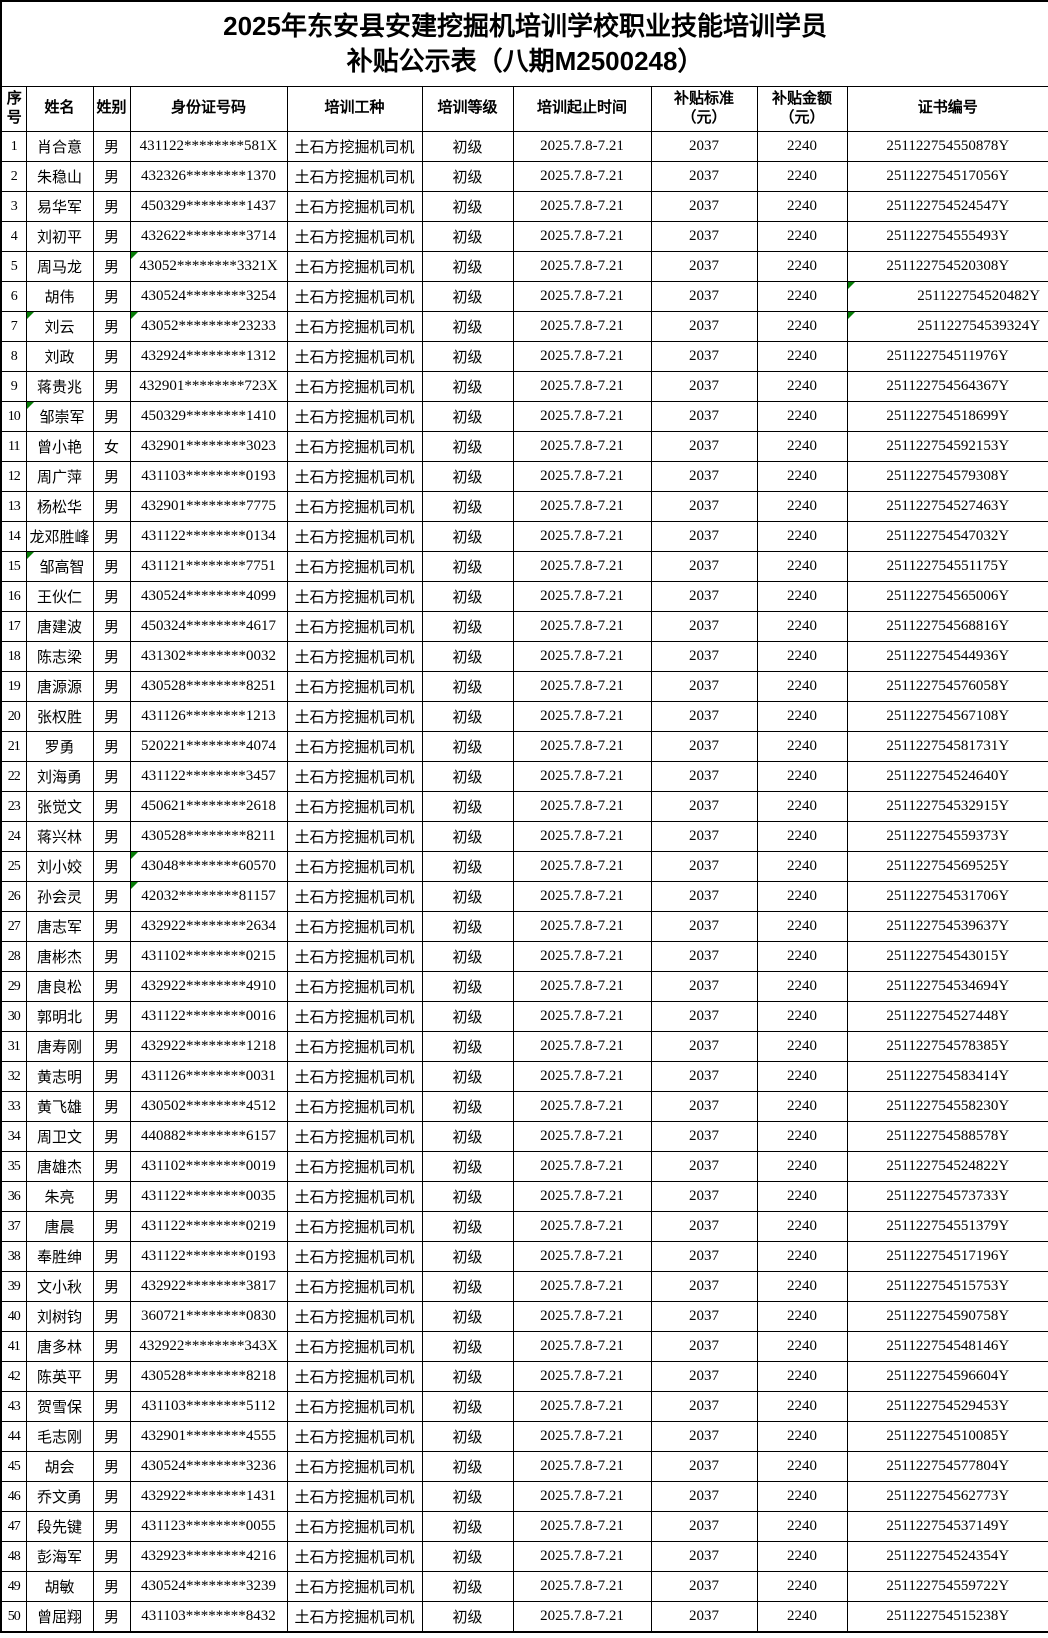  I want to click on cell-seq: 11, so click(13, 446).